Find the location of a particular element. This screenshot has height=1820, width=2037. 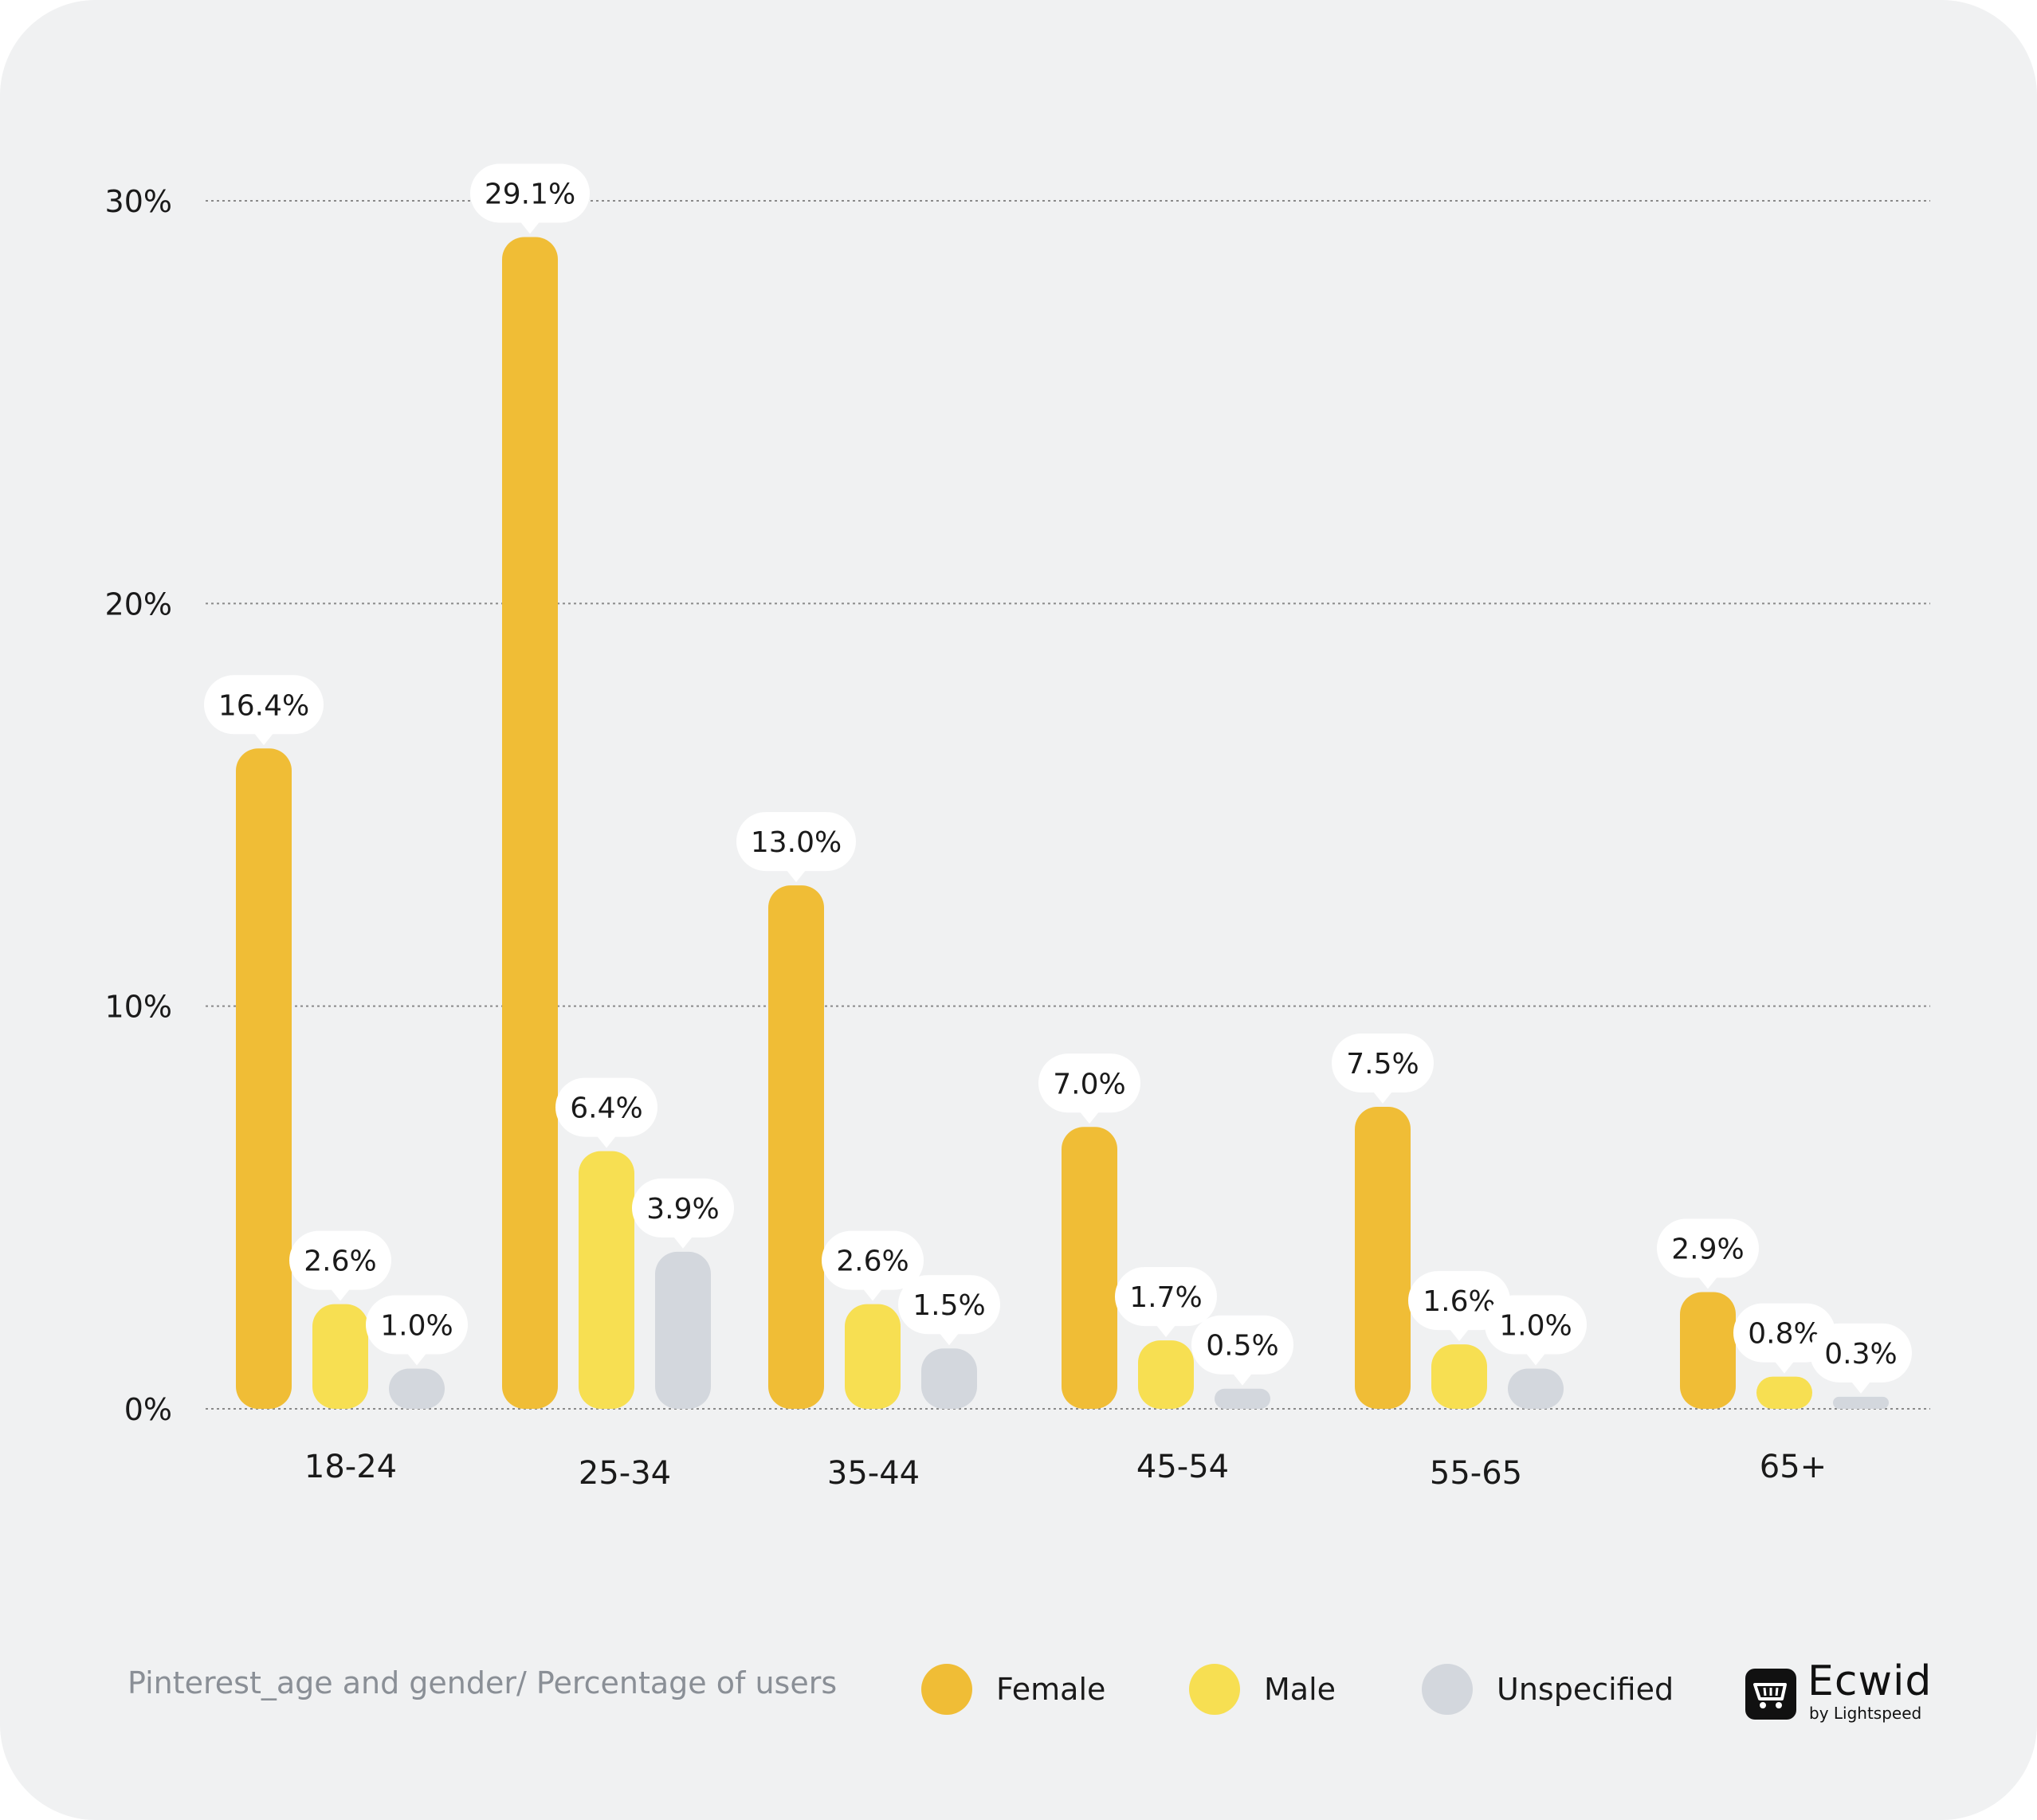

data-label: 29.1% is located at coordinates (530, 194).